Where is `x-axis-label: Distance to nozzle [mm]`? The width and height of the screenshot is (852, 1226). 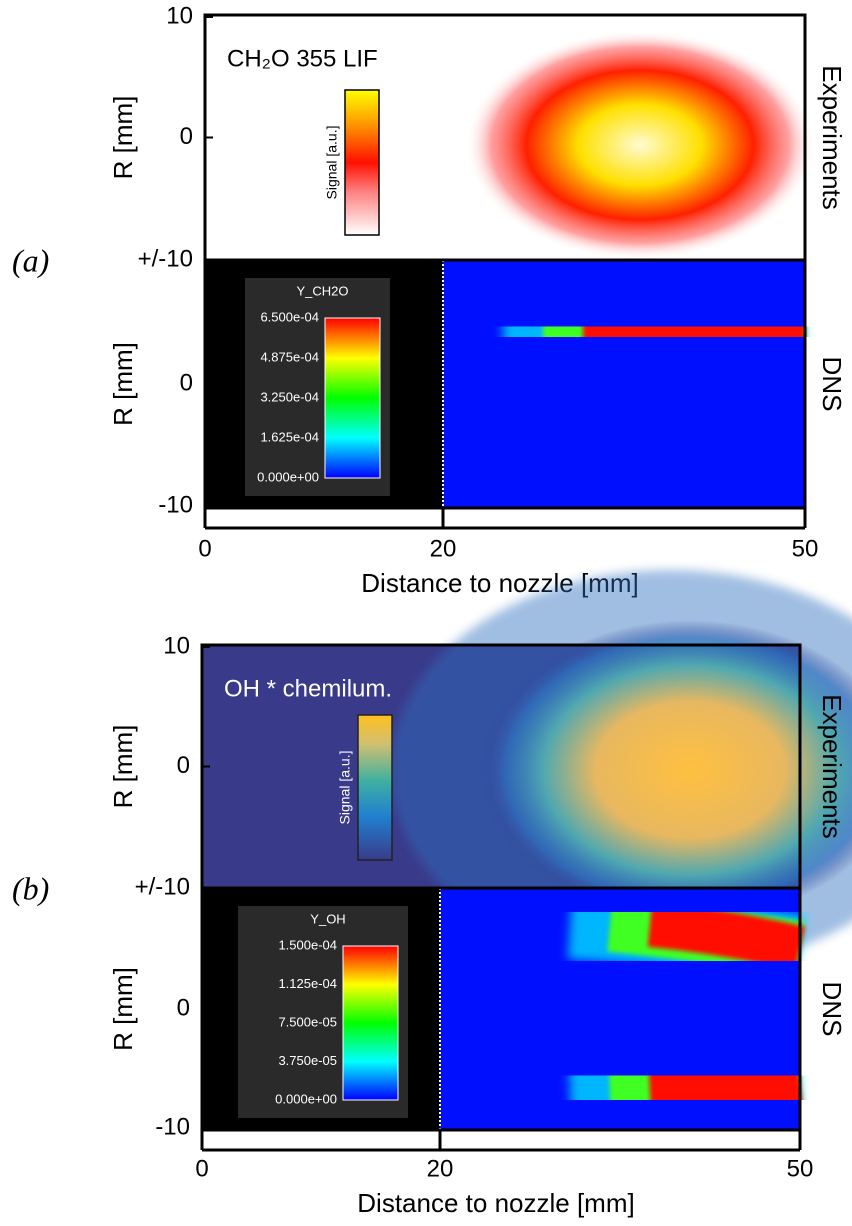
x-axis-label: Distance to nozzle [mm] is located at coordinates (495, 1203).